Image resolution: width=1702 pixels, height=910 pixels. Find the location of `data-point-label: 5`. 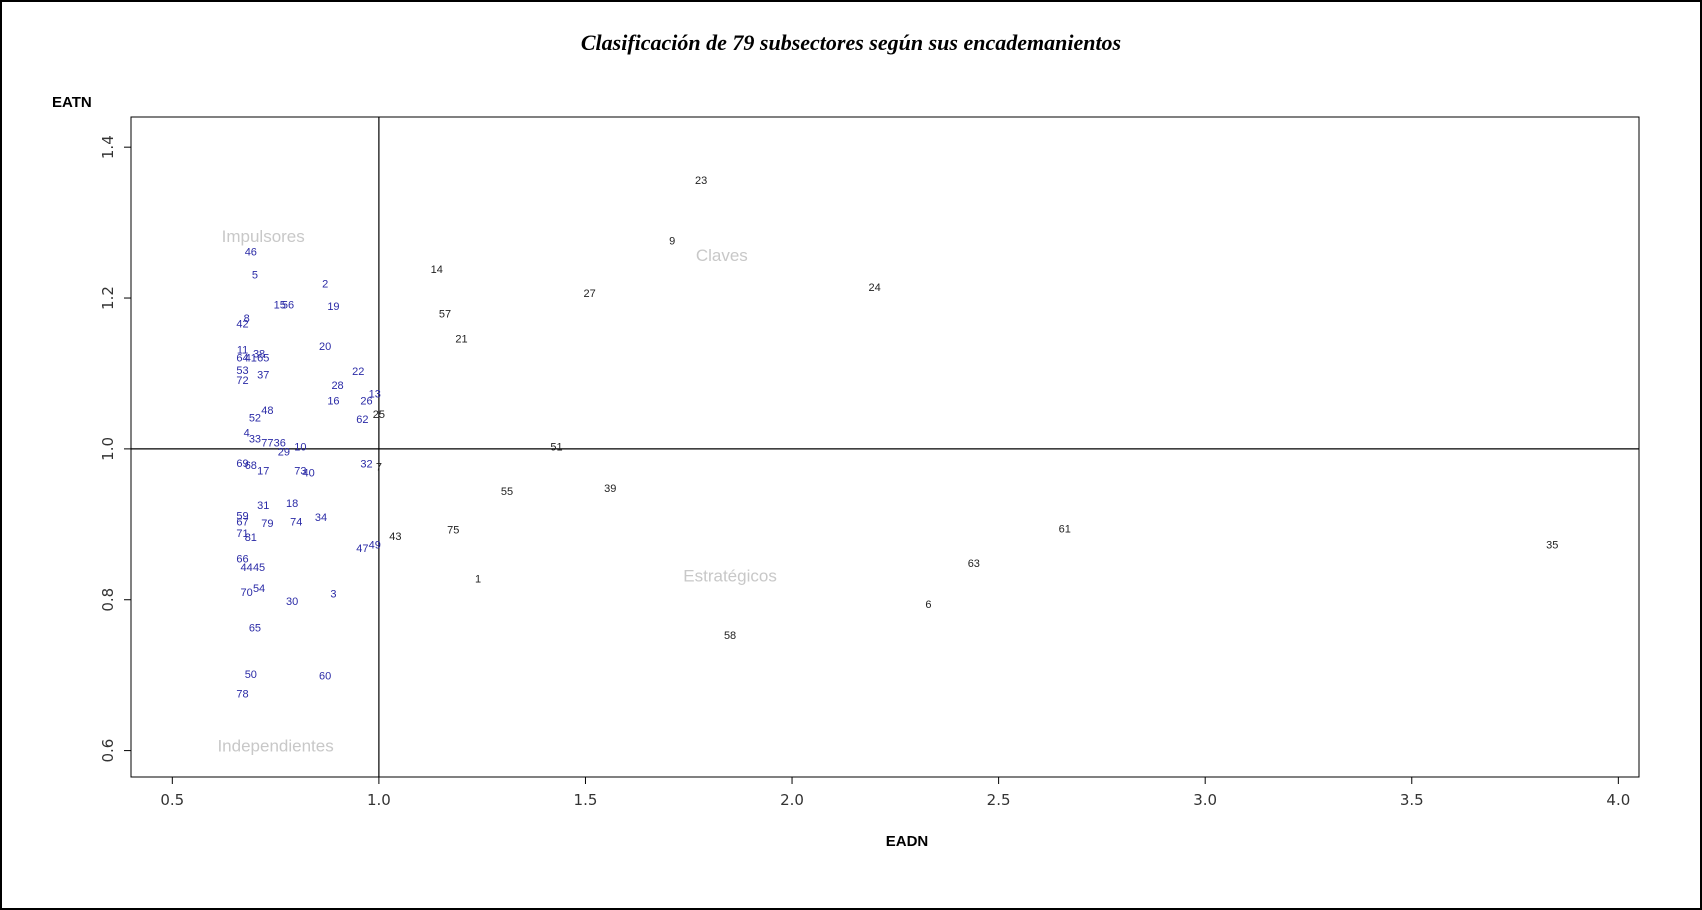

data-point-label: 5 is located at coordinates (255, 275).